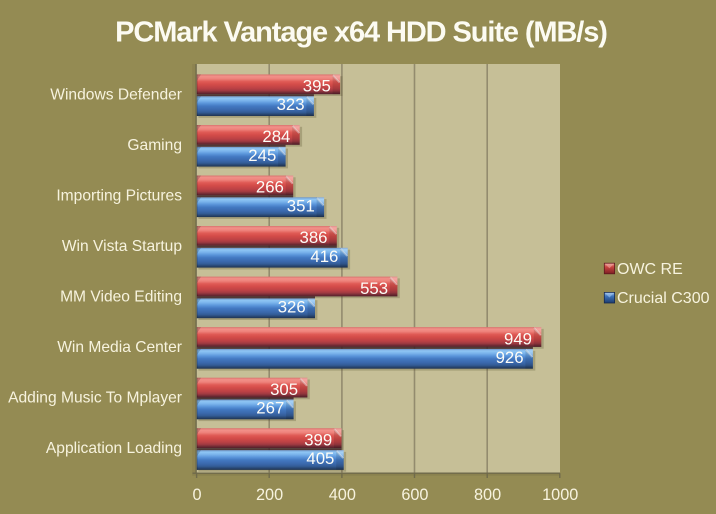 The image size is (716, 514). What do you see at coordinates (292, 306) in the screenshot?
I see `svg-text: 326` at bounding box center [292, 306].